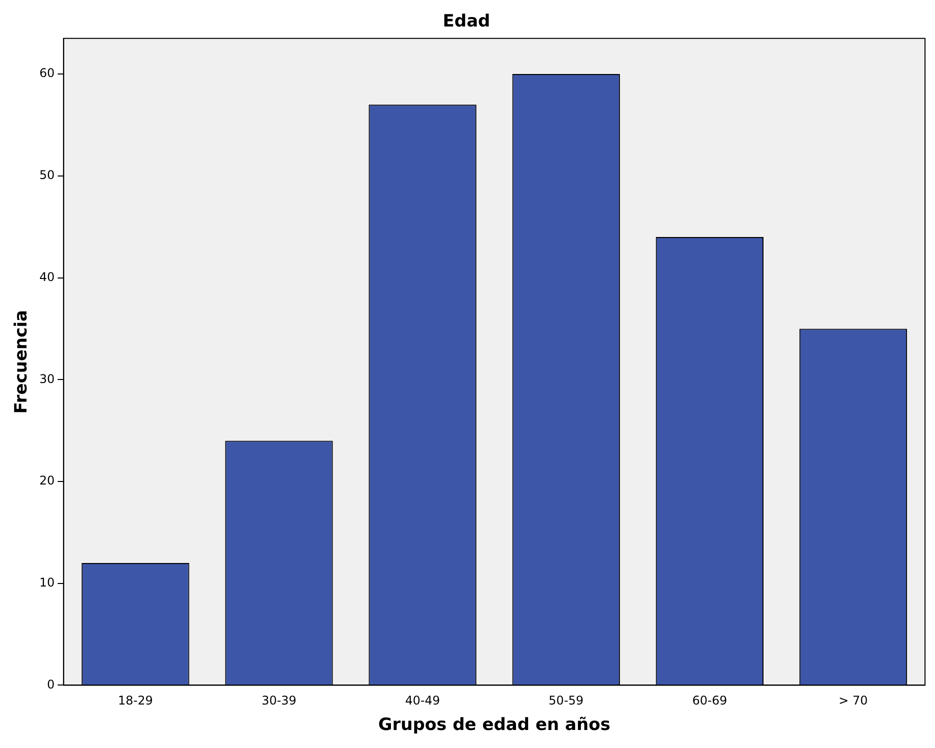 Image resolution: width=935 pixels, height=748 pixels. I want to click on y-tick-label: 40, so click(47, 277).